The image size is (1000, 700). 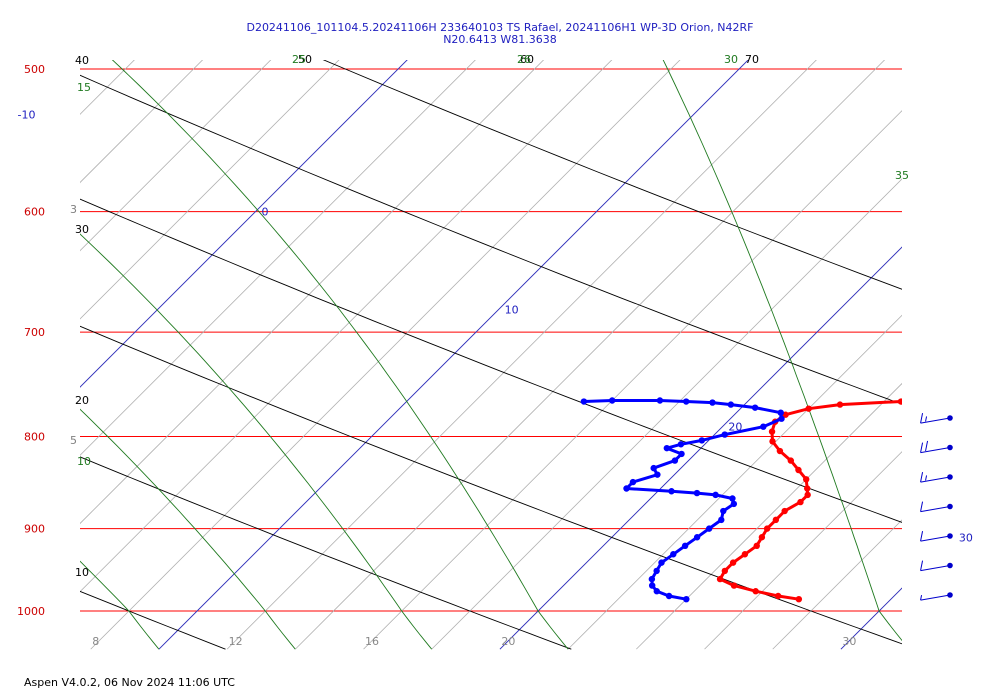 I want to click on moist-adiabat-line, so click(x=188, y=529).